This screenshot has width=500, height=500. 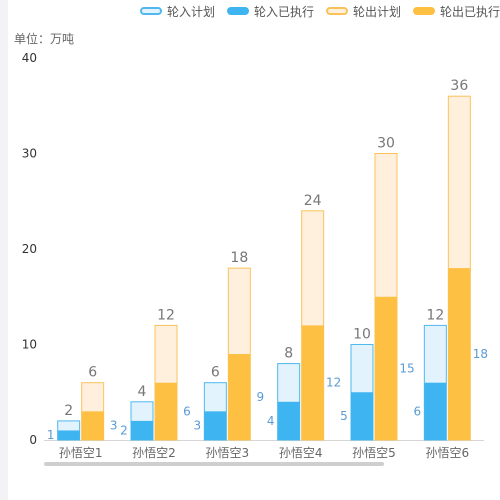 What do you see at coordinates (469, 11) in the screenshot?
I see `legend-label-outbound-done: 轮出已执行` at bounding box center [469, 11].